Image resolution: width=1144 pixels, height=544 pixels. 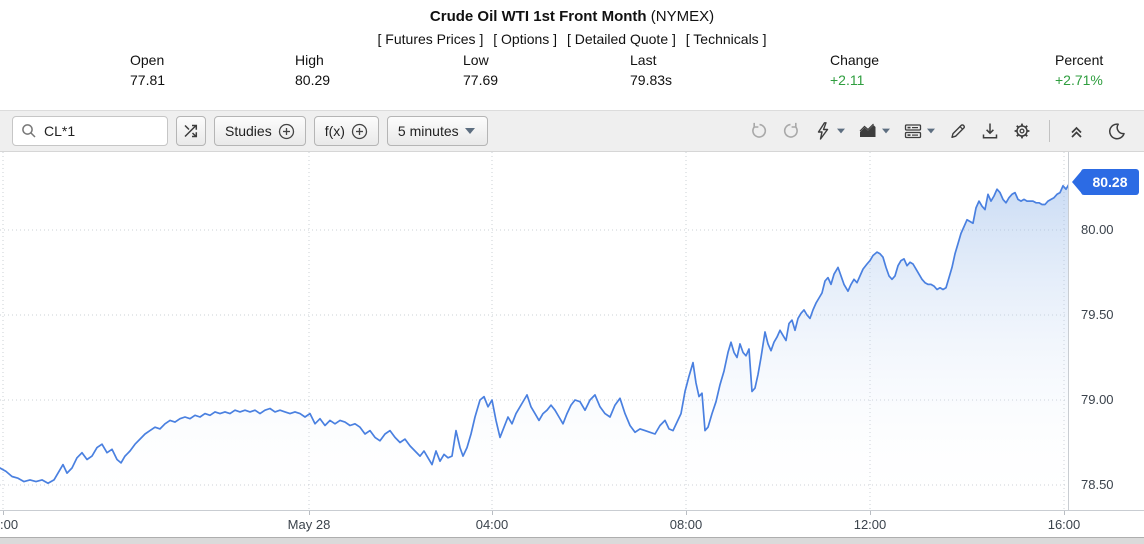 I want to click on link-futures-prices: [ Futures Prices ], so click(x=430, y=39).